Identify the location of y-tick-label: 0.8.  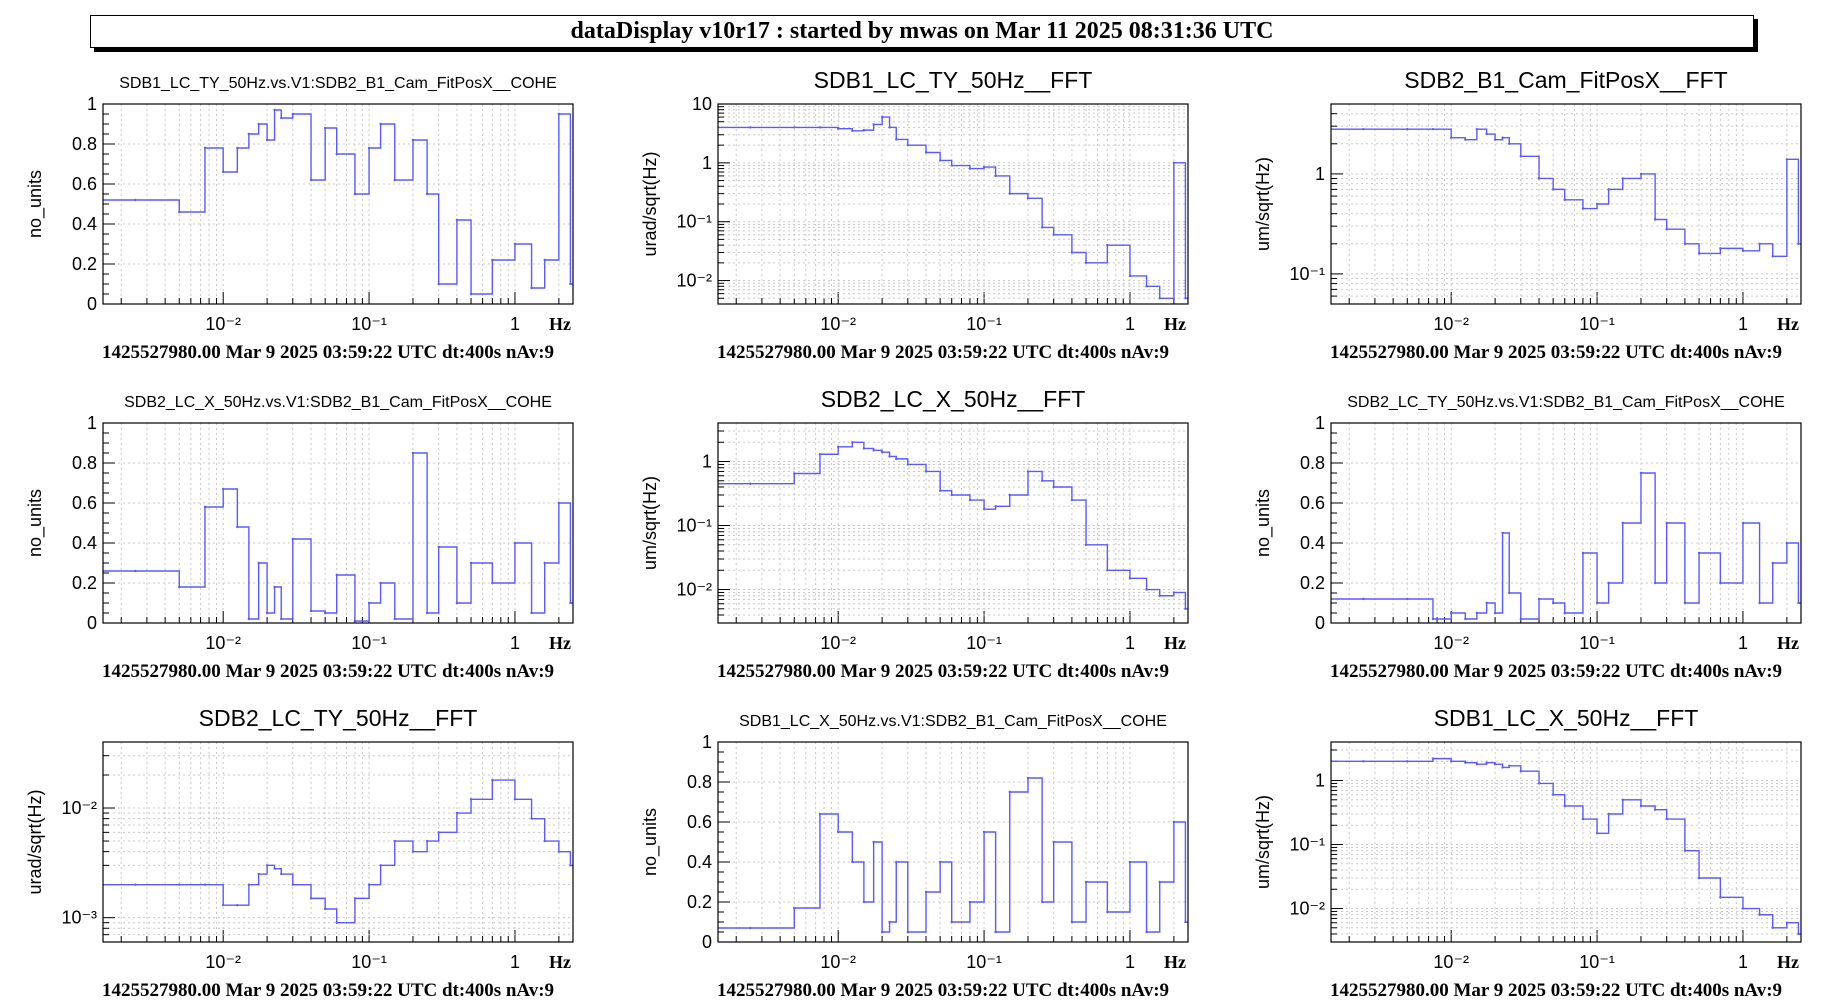
(699, 782).